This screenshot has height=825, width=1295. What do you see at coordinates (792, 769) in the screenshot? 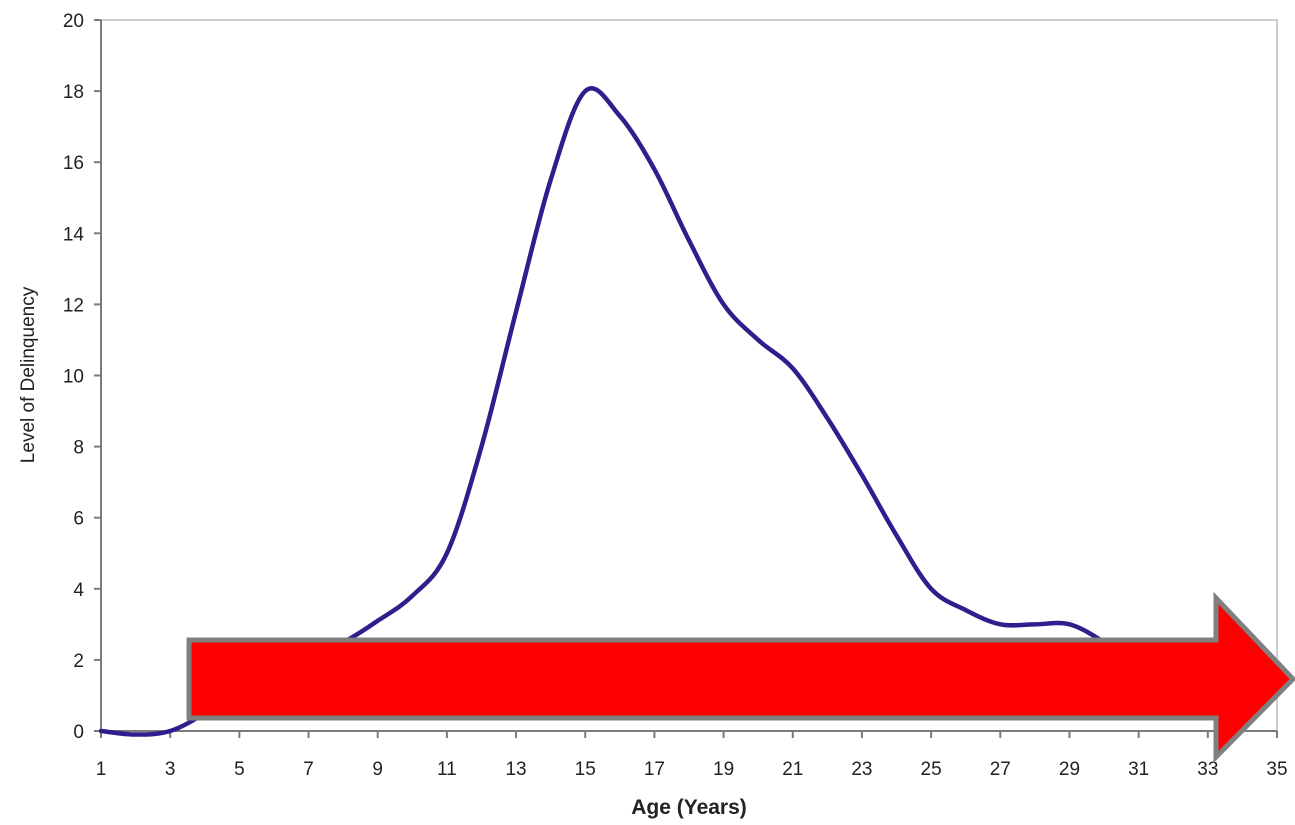
I see `x-tick-label: 21` at bounding box center [792, 769].